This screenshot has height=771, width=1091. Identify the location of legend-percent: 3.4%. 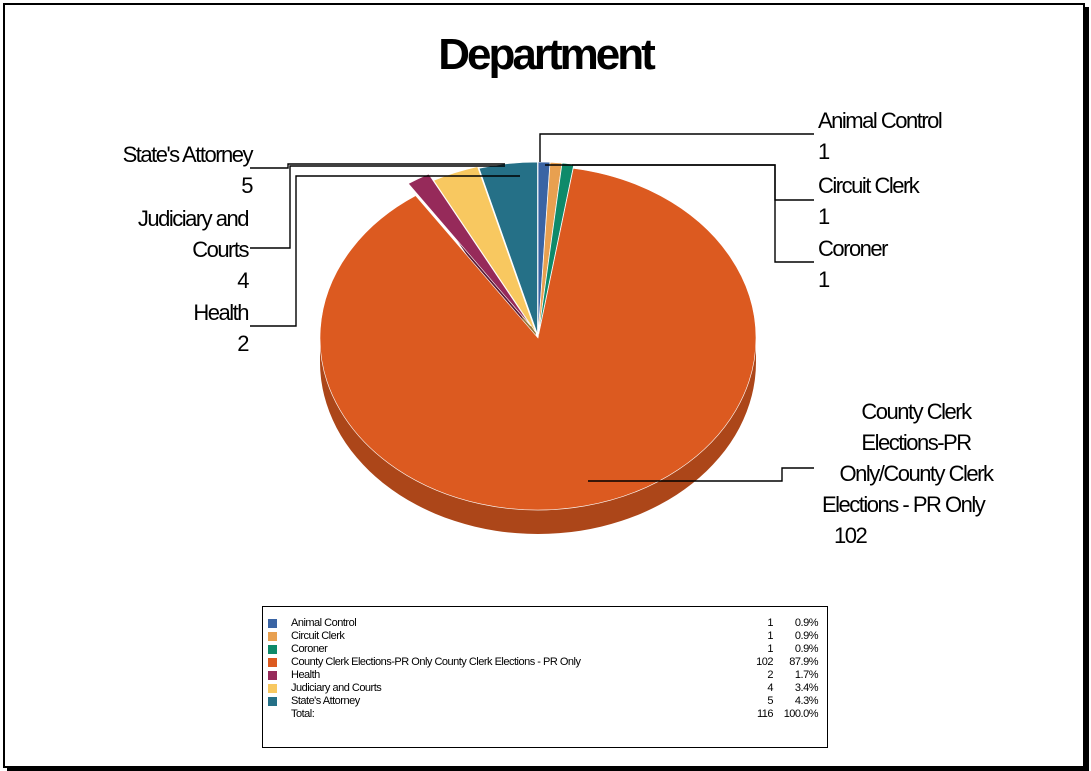
(806, 688).